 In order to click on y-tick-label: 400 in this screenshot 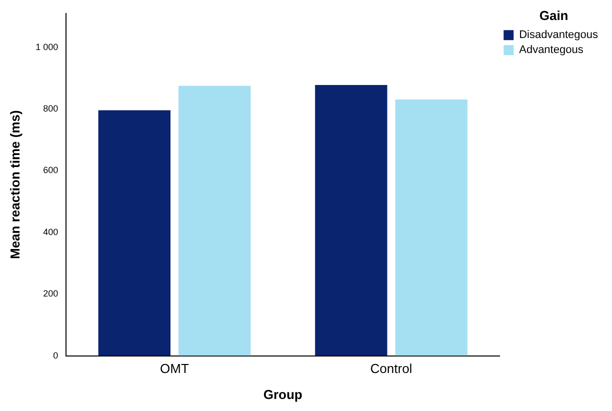, I will do `click(50, 231)`.